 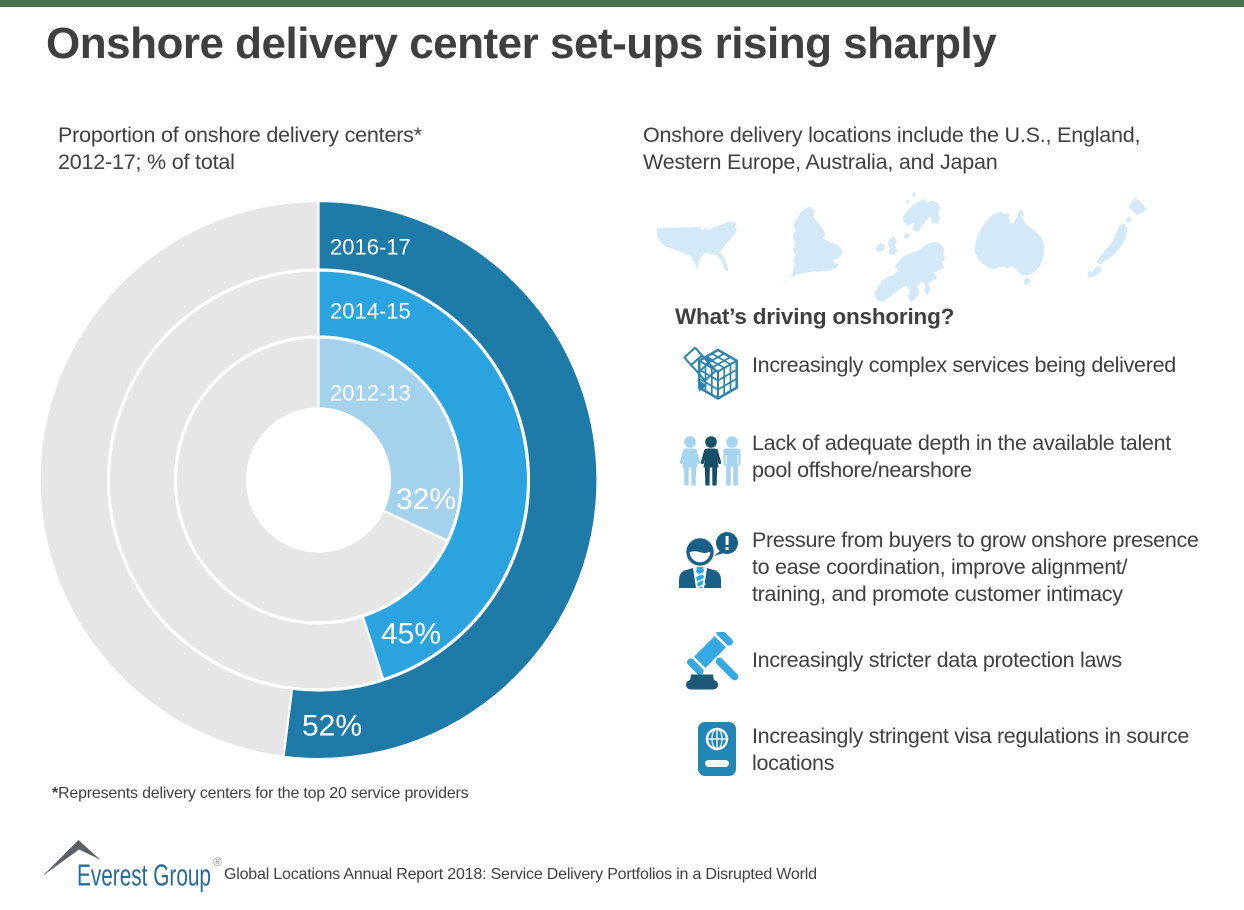 What do you see at coordinates (144, 875) in the screenshot?
I see `svg-text: Everest Group` at bounding box center [144, 875].